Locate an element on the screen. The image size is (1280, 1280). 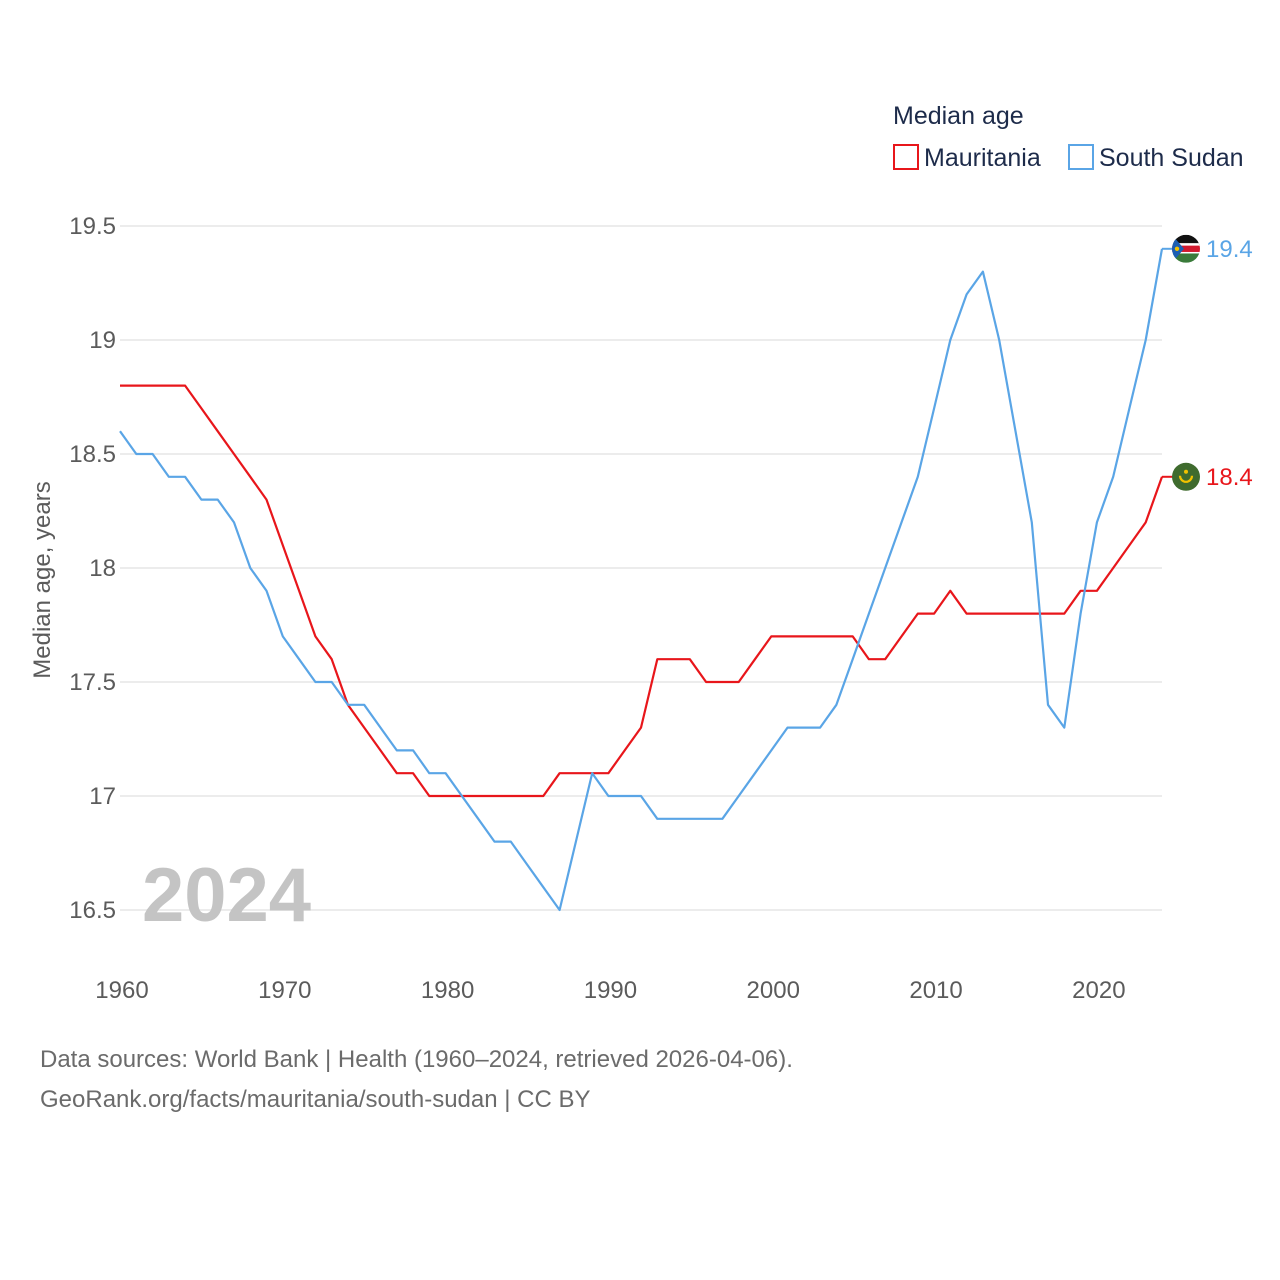
south-sudan-flag-icon is located at coordinates (1186, 248).